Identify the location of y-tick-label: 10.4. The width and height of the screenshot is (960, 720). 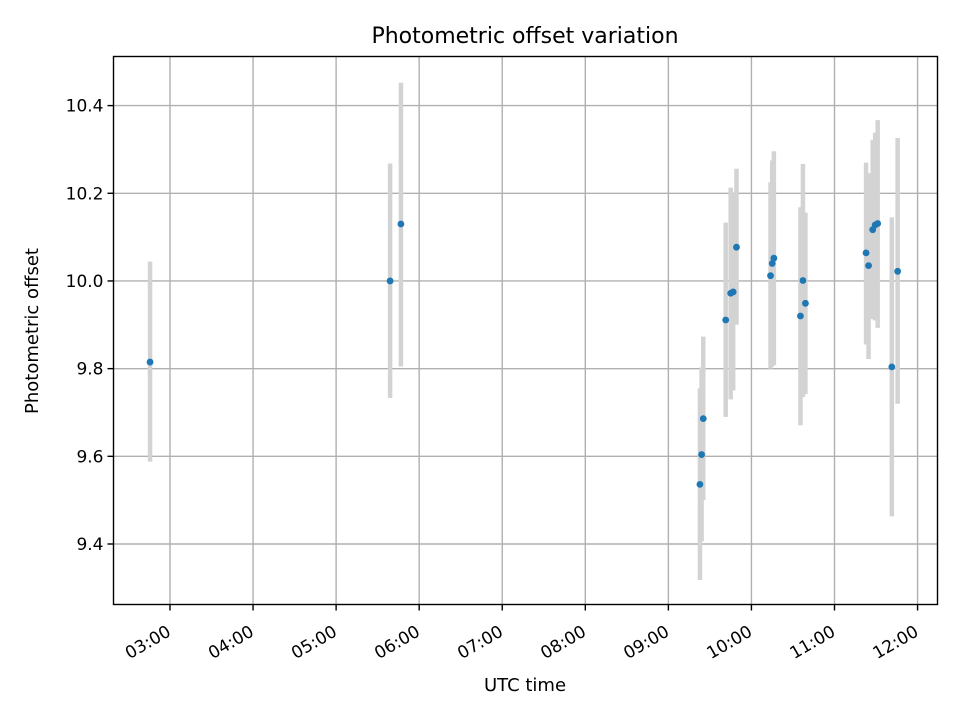
(85, 107).